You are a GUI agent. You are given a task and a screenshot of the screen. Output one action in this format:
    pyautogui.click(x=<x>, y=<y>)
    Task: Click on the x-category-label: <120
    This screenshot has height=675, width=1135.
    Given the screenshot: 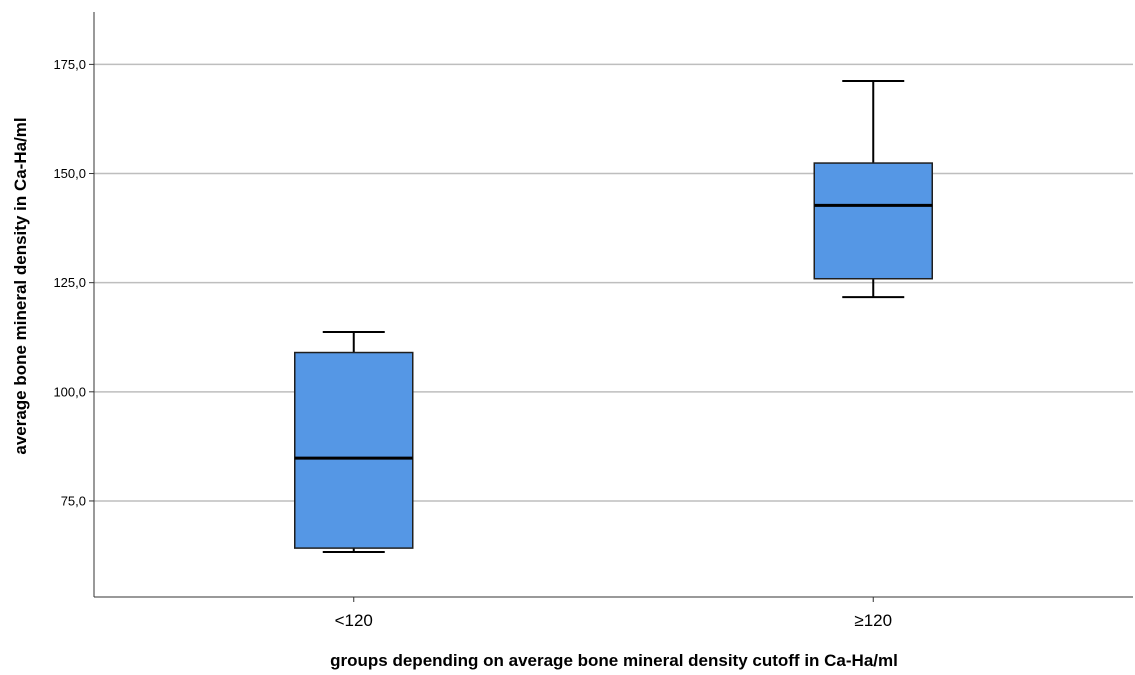 What is the action you would take?
    pyautogui.click(x=354, y=620)
    